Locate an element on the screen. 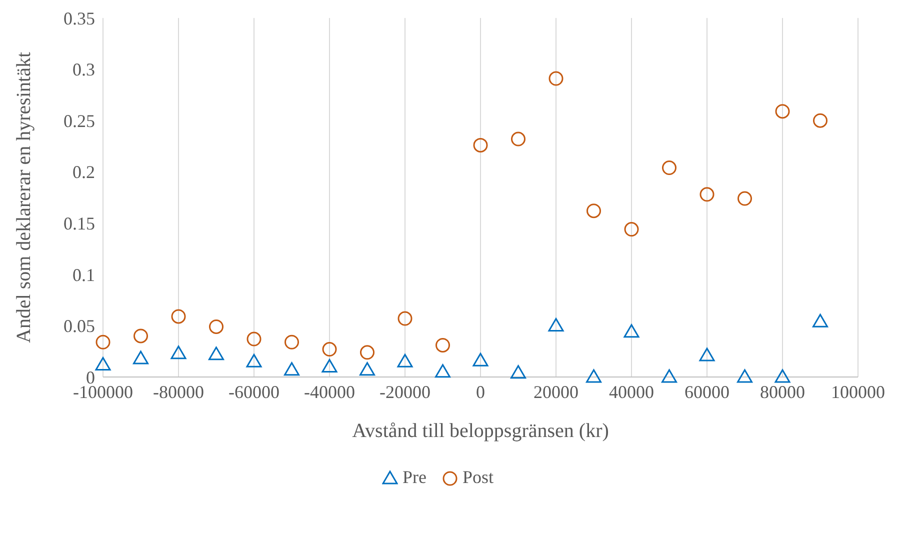 The image size is (906, 540). x-tick-label: -20000 is located at coordinates (405, 392).